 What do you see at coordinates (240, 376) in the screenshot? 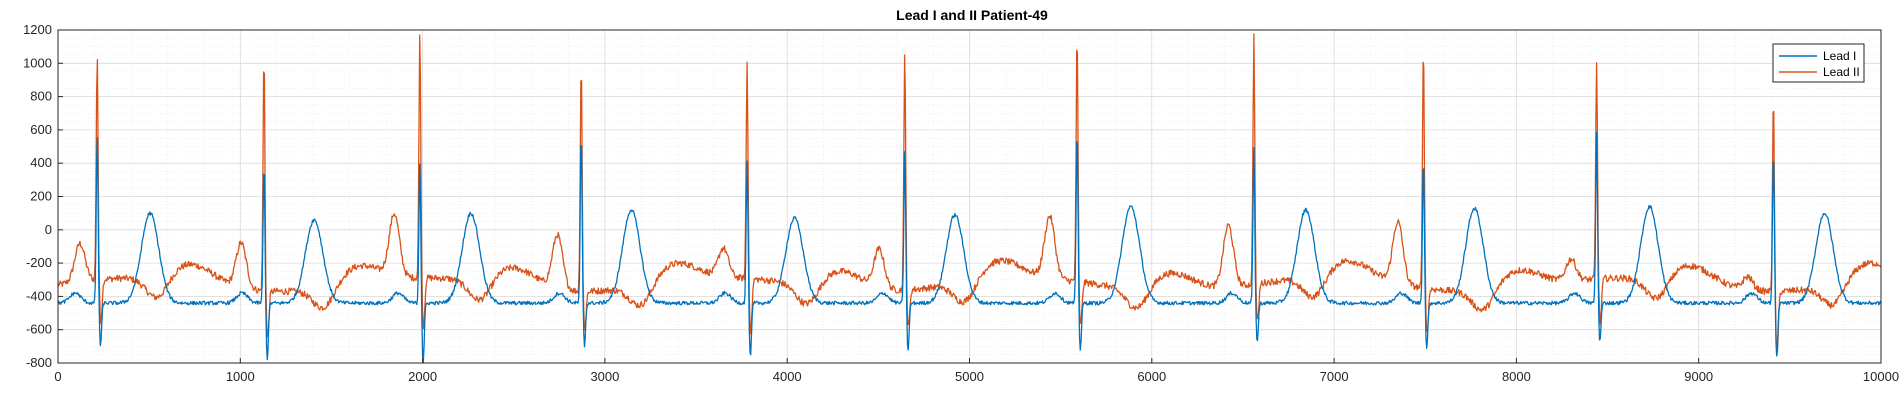
I see `x-tick-label: 1000` at bounding box center [240, 376].